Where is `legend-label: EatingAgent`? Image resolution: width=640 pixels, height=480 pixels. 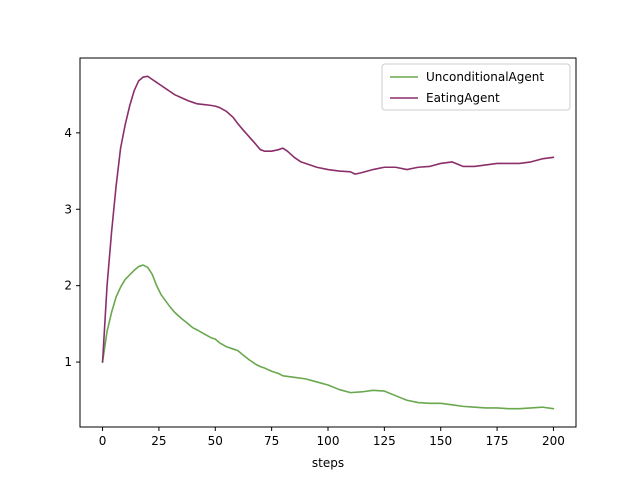 legend-label: EatingAgent is located at coordinates (463, 98).